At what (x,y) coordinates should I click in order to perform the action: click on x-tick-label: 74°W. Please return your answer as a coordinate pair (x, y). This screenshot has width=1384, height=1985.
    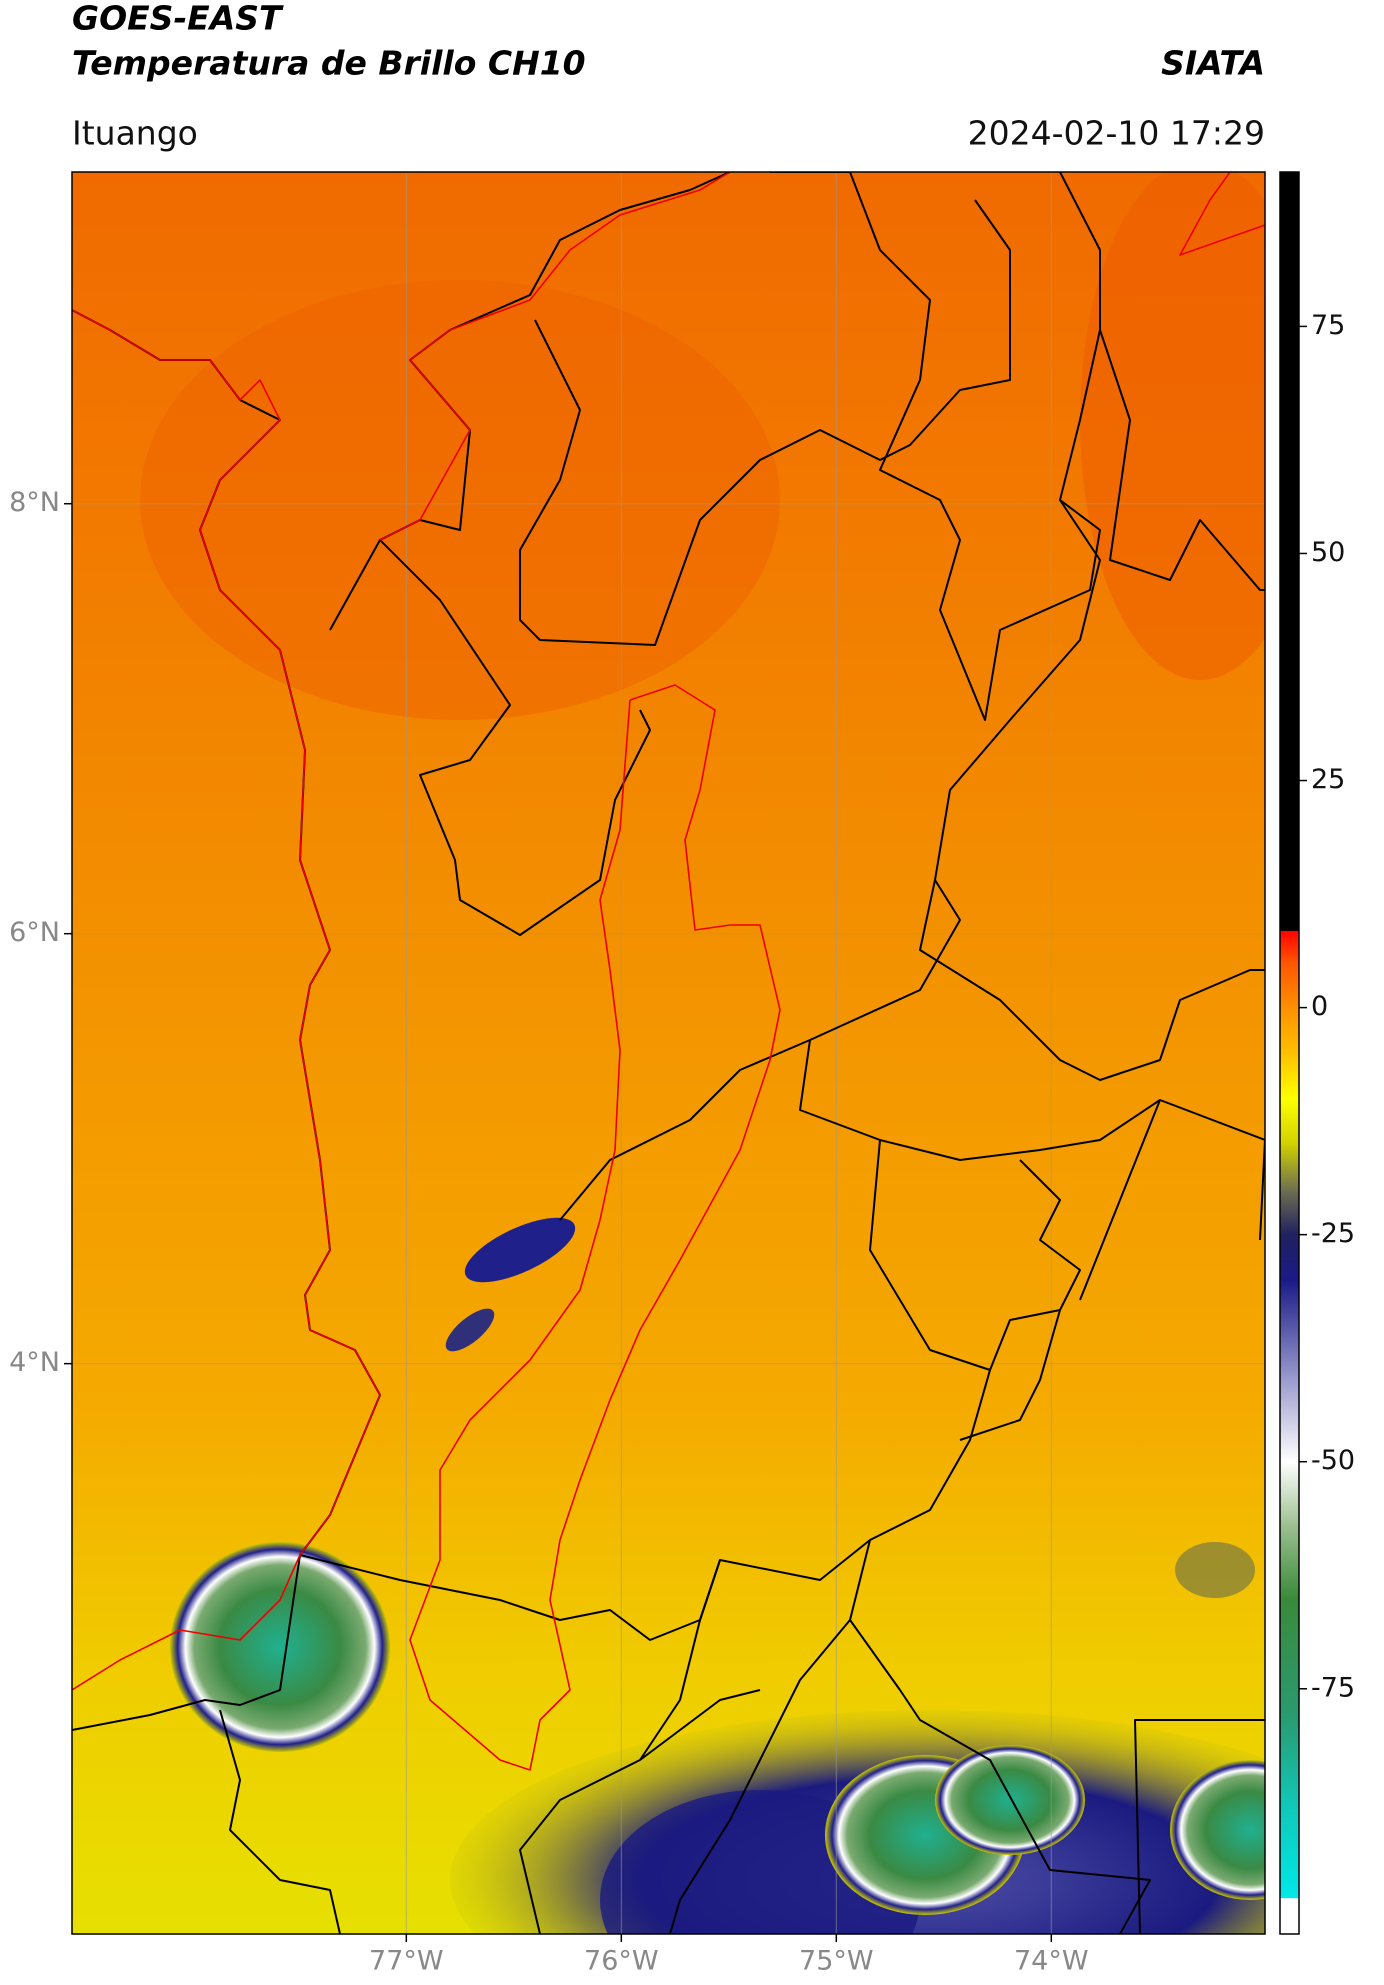
    Looking at the image, I should click on (1051, 1961).